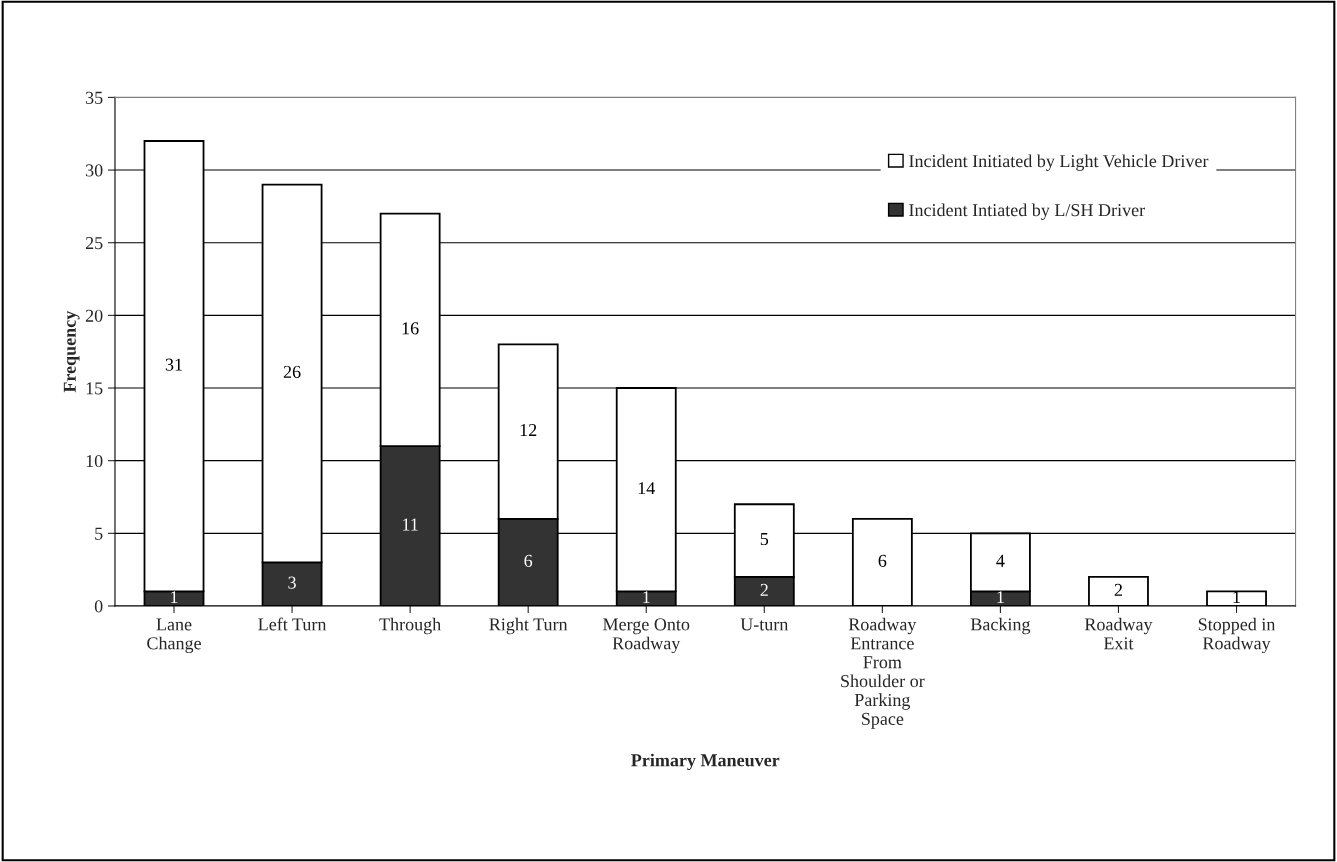  What do you see at coordinates (1059, 162) in the screenshot?
I see `legend-label: Incident Initiated by Light Vehicle Driver` at bounding box center [1059, 162].